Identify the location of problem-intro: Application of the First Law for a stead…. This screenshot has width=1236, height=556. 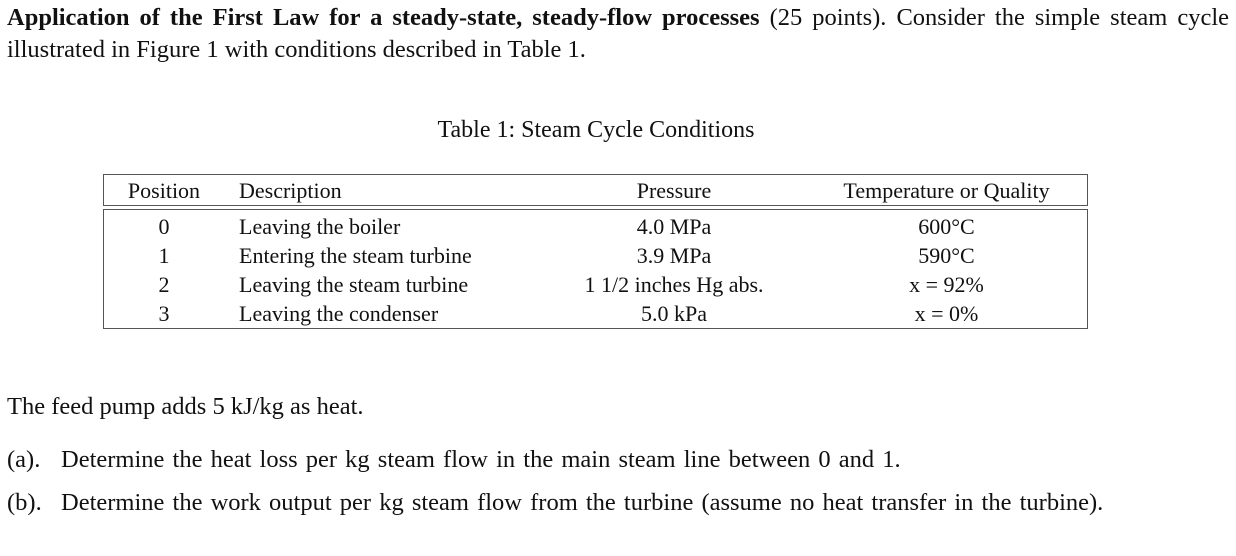
(618, 34).